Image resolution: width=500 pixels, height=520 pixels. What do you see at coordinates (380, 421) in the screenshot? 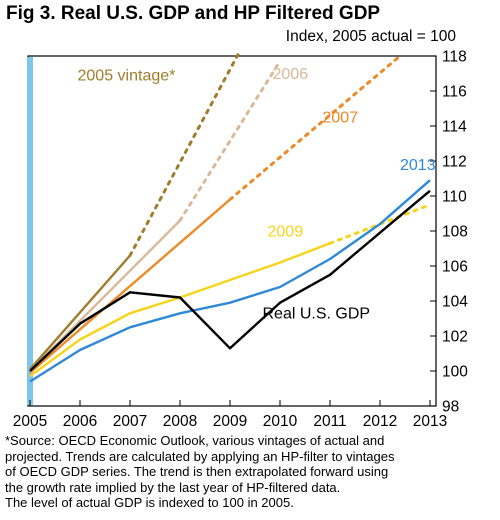
I see `x-tick-label: 2012` at bounding box center [380, 421].